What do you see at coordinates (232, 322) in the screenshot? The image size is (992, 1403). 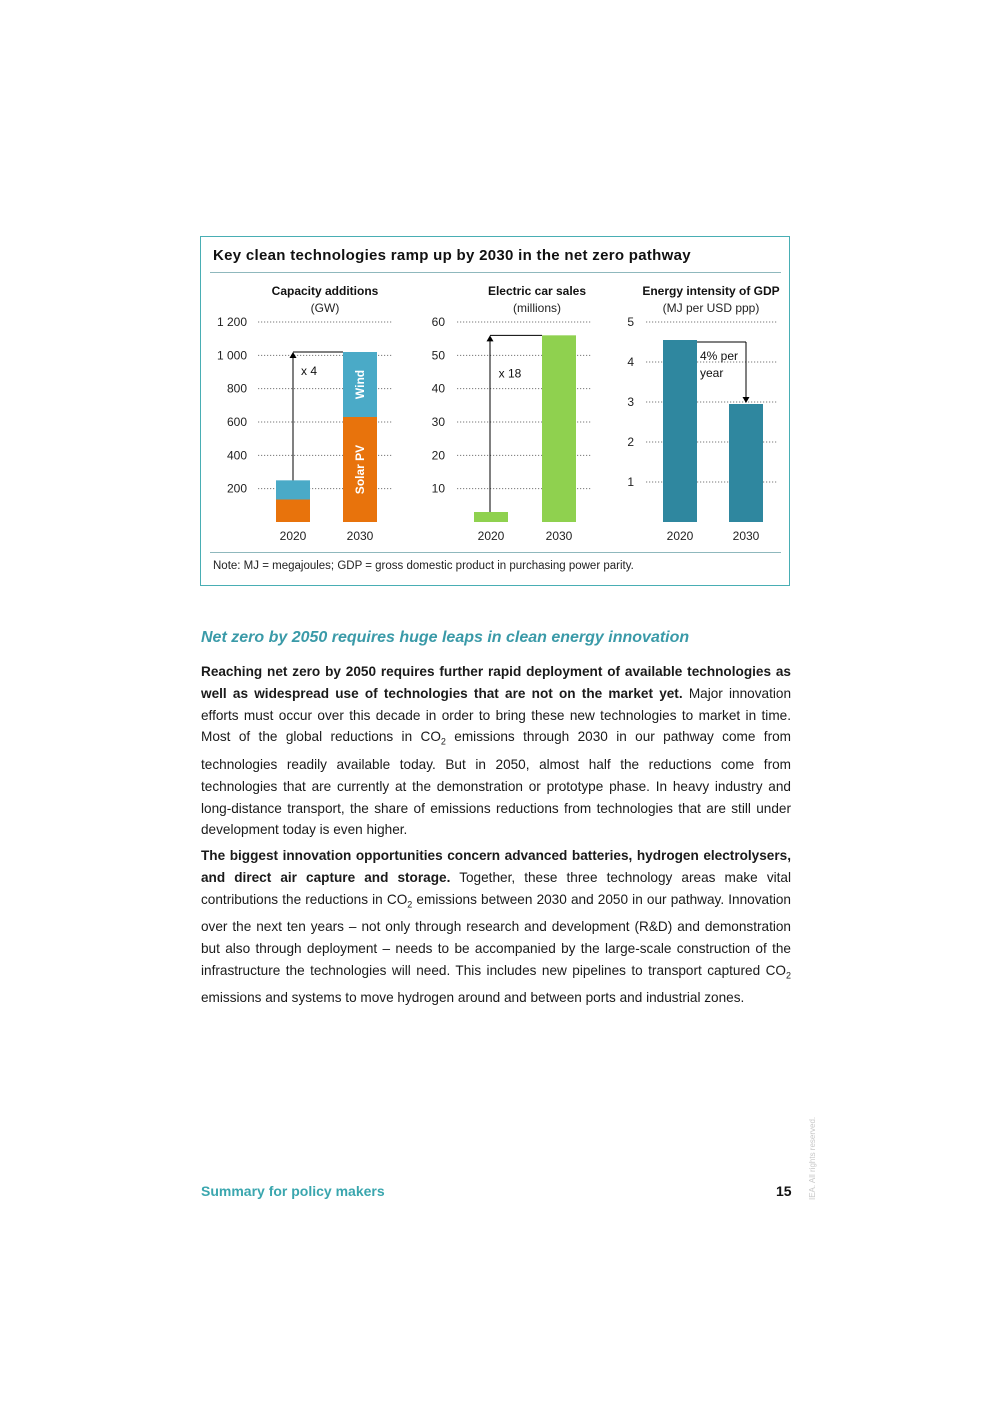 I see `y-tick-label: 1 200` at bounding box center [232, 322].